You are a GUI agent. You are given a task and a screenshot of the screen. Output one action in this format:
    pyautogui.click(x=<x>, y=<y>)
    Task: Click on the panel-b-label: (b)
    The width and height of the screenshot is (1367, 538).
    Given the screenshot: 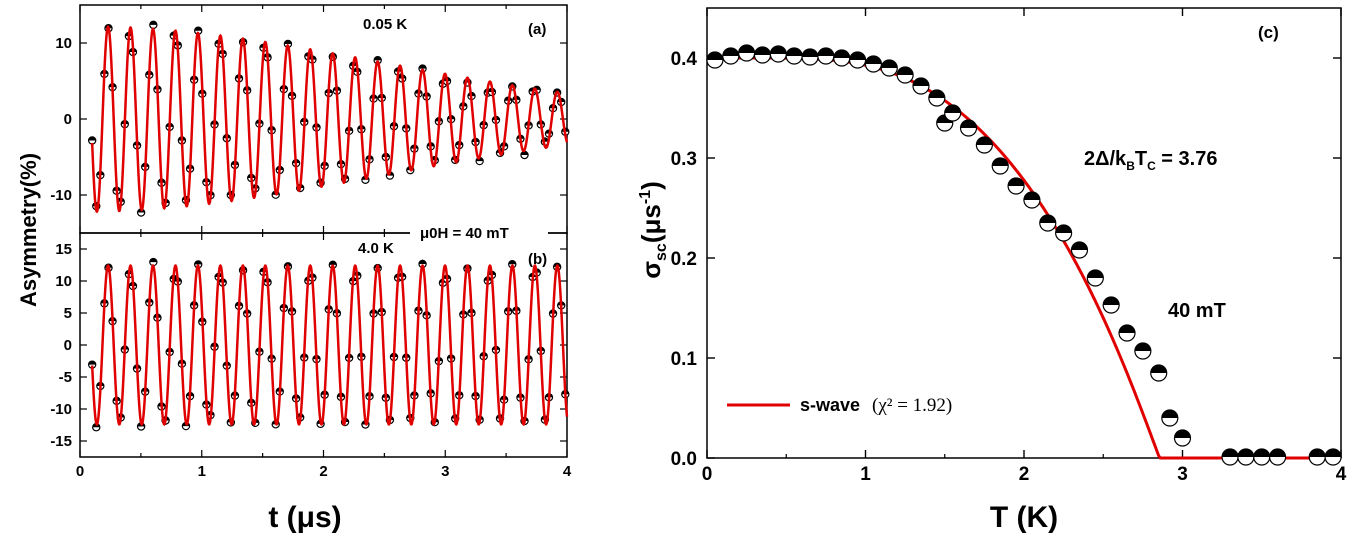 What is the action you would take?
    pyautogui.click(x=537, y=259)
    